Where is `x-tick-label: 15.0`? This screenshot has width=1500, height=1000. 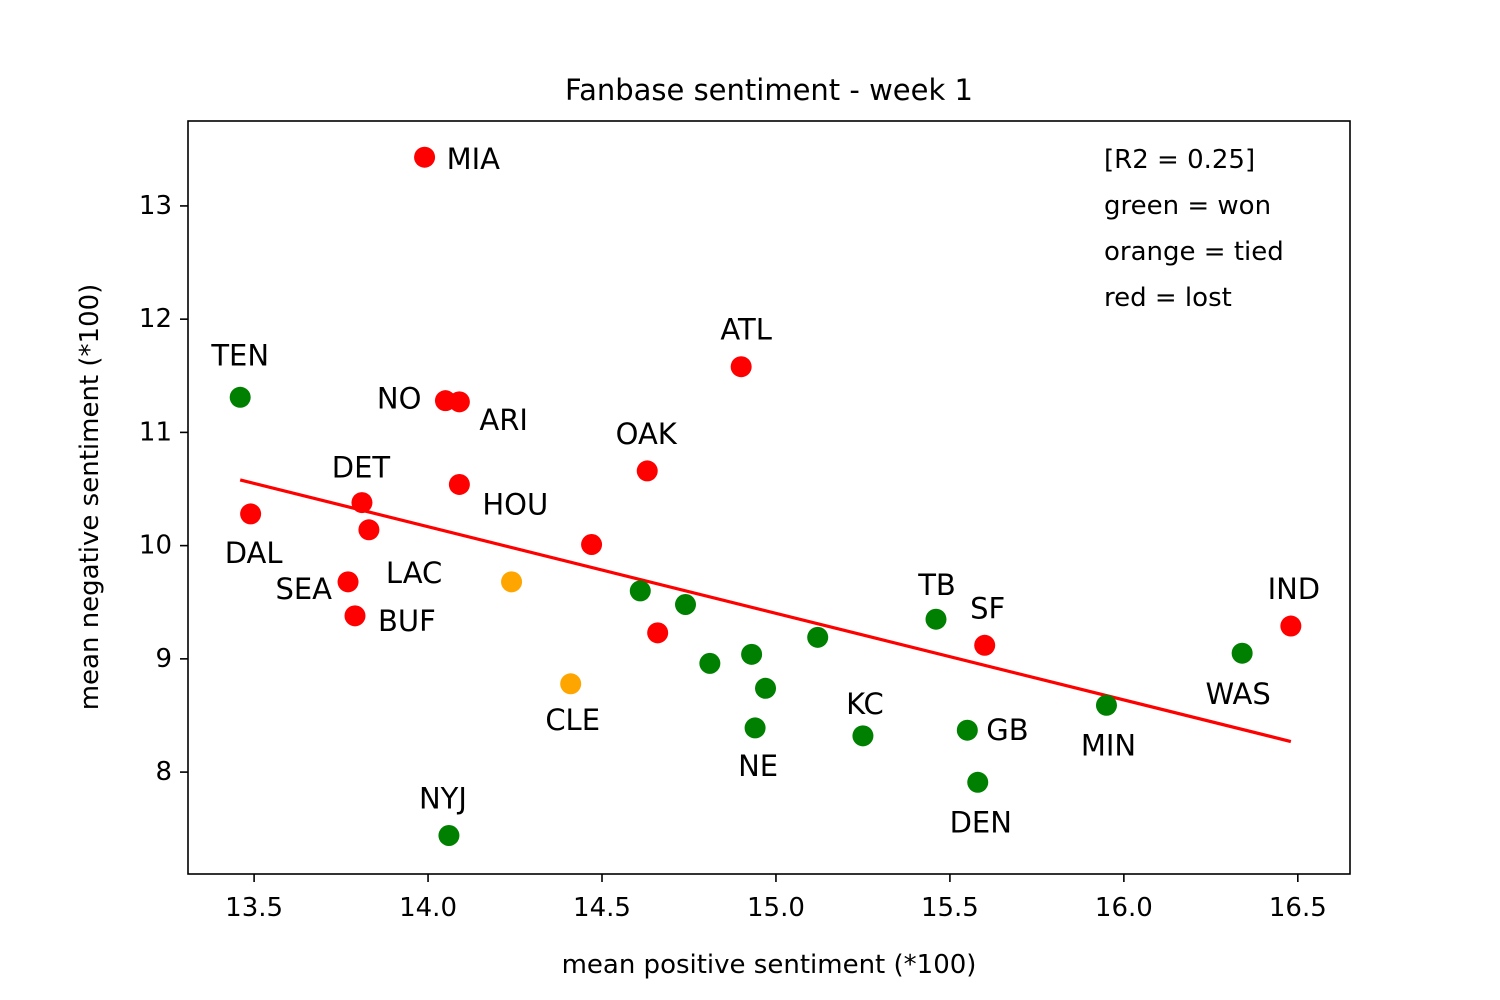
x-tick-label: 15.0 is located at coordinates (776, 908).